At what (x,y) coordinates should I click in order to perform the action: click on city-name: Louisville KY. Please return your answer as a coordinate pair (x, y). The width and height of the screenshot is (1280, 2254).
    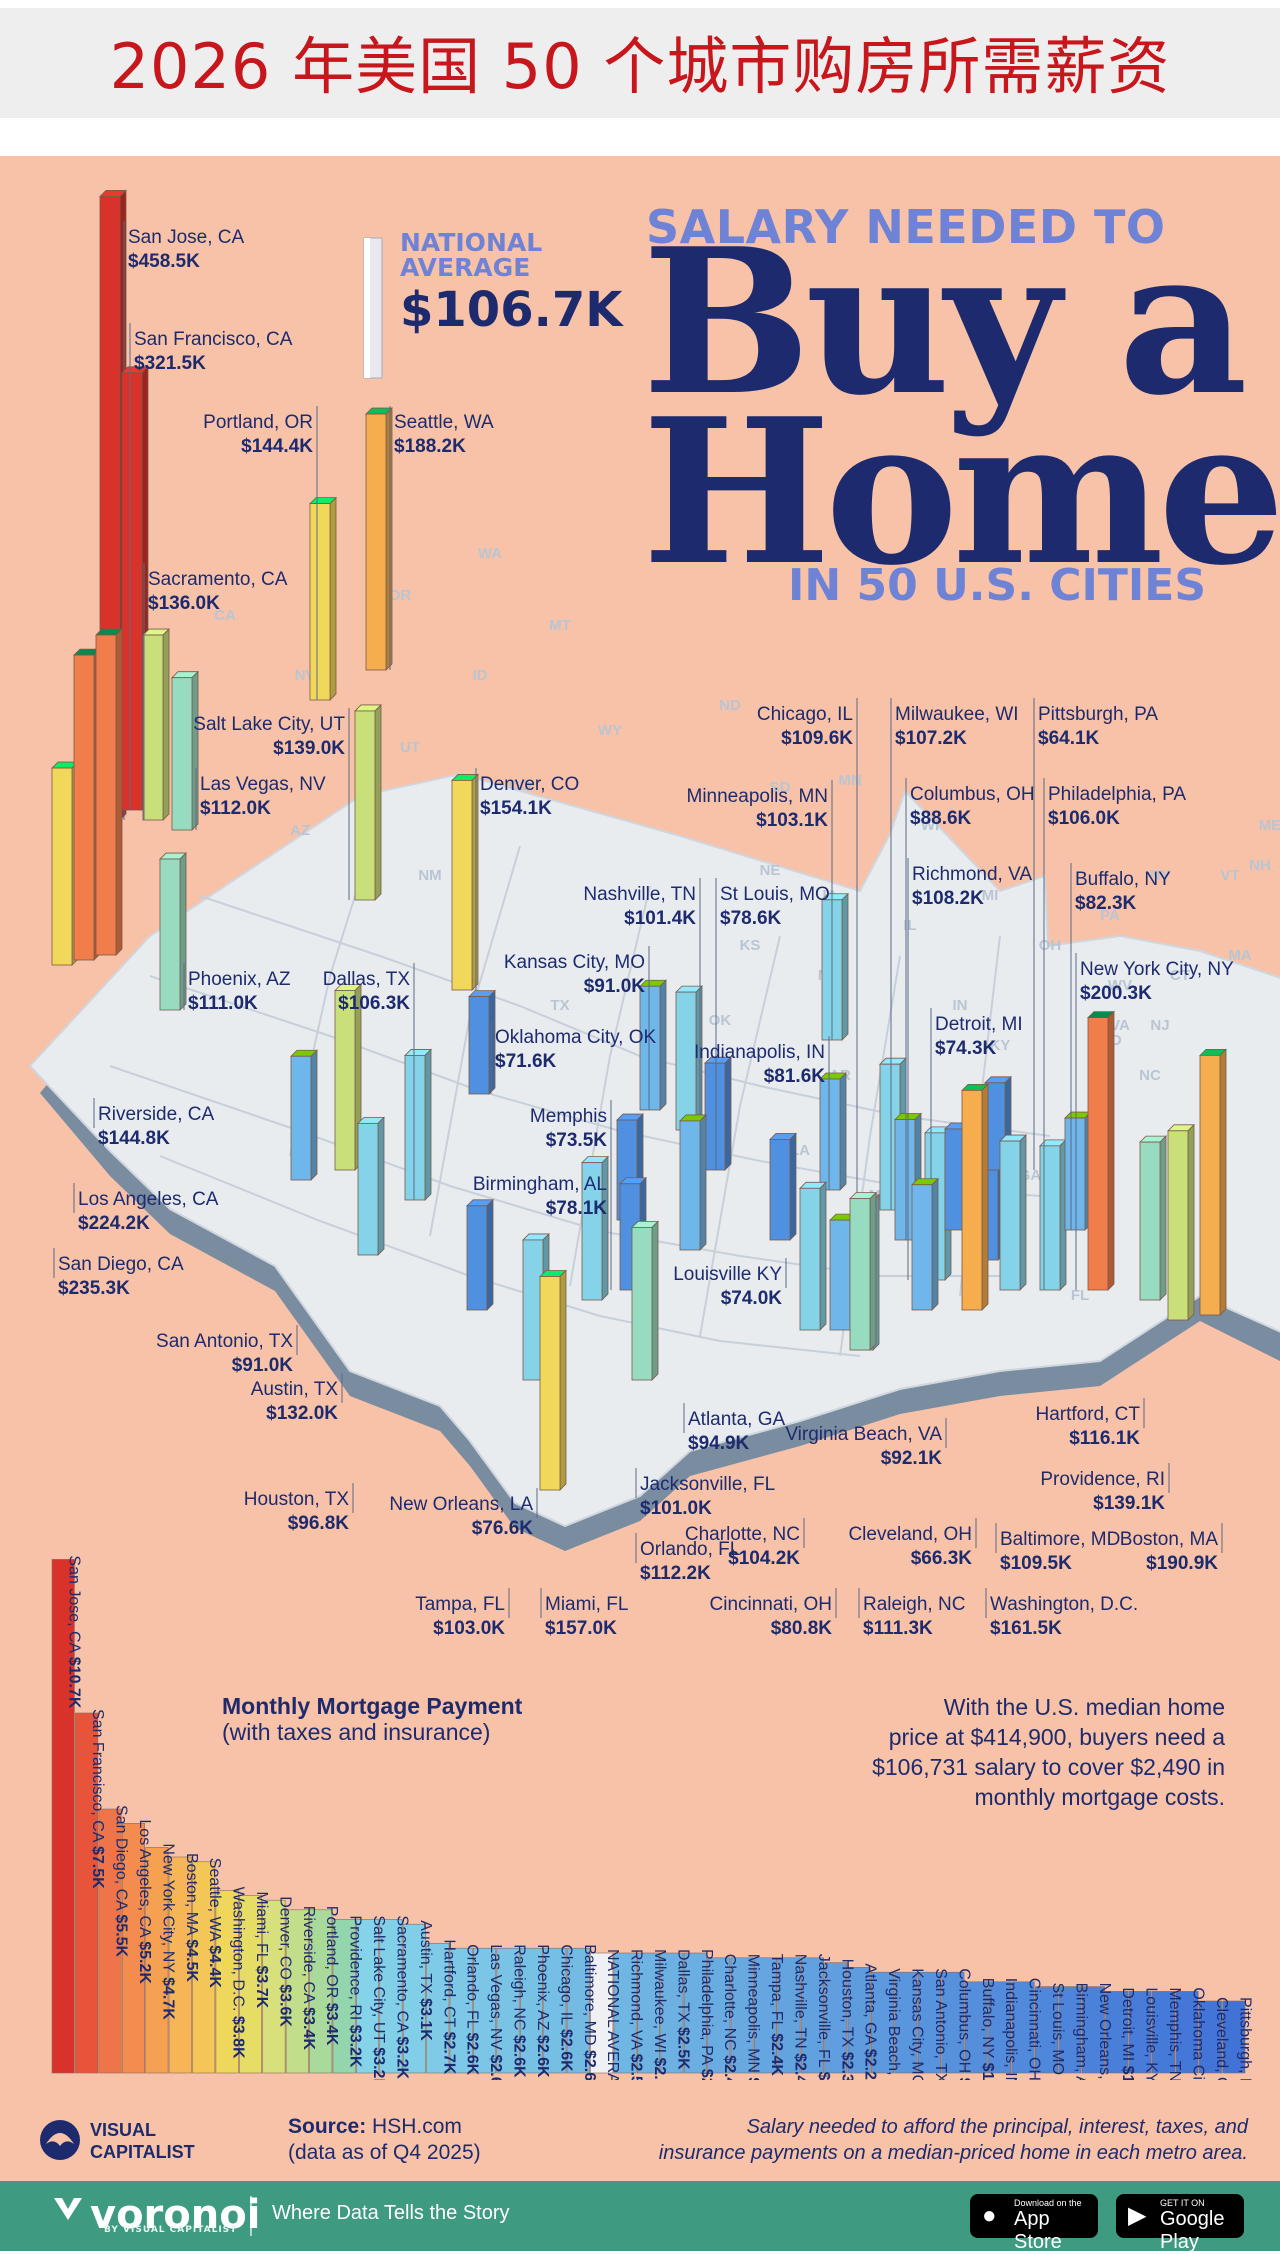
    Looking at the image, I should click on (727, 1274).